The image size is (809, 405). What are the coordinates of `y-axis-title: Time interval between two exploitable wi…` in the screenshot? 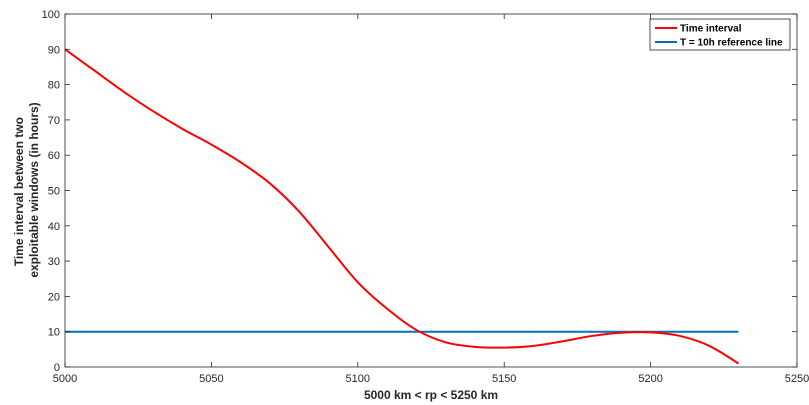 It's located at (26, 189).